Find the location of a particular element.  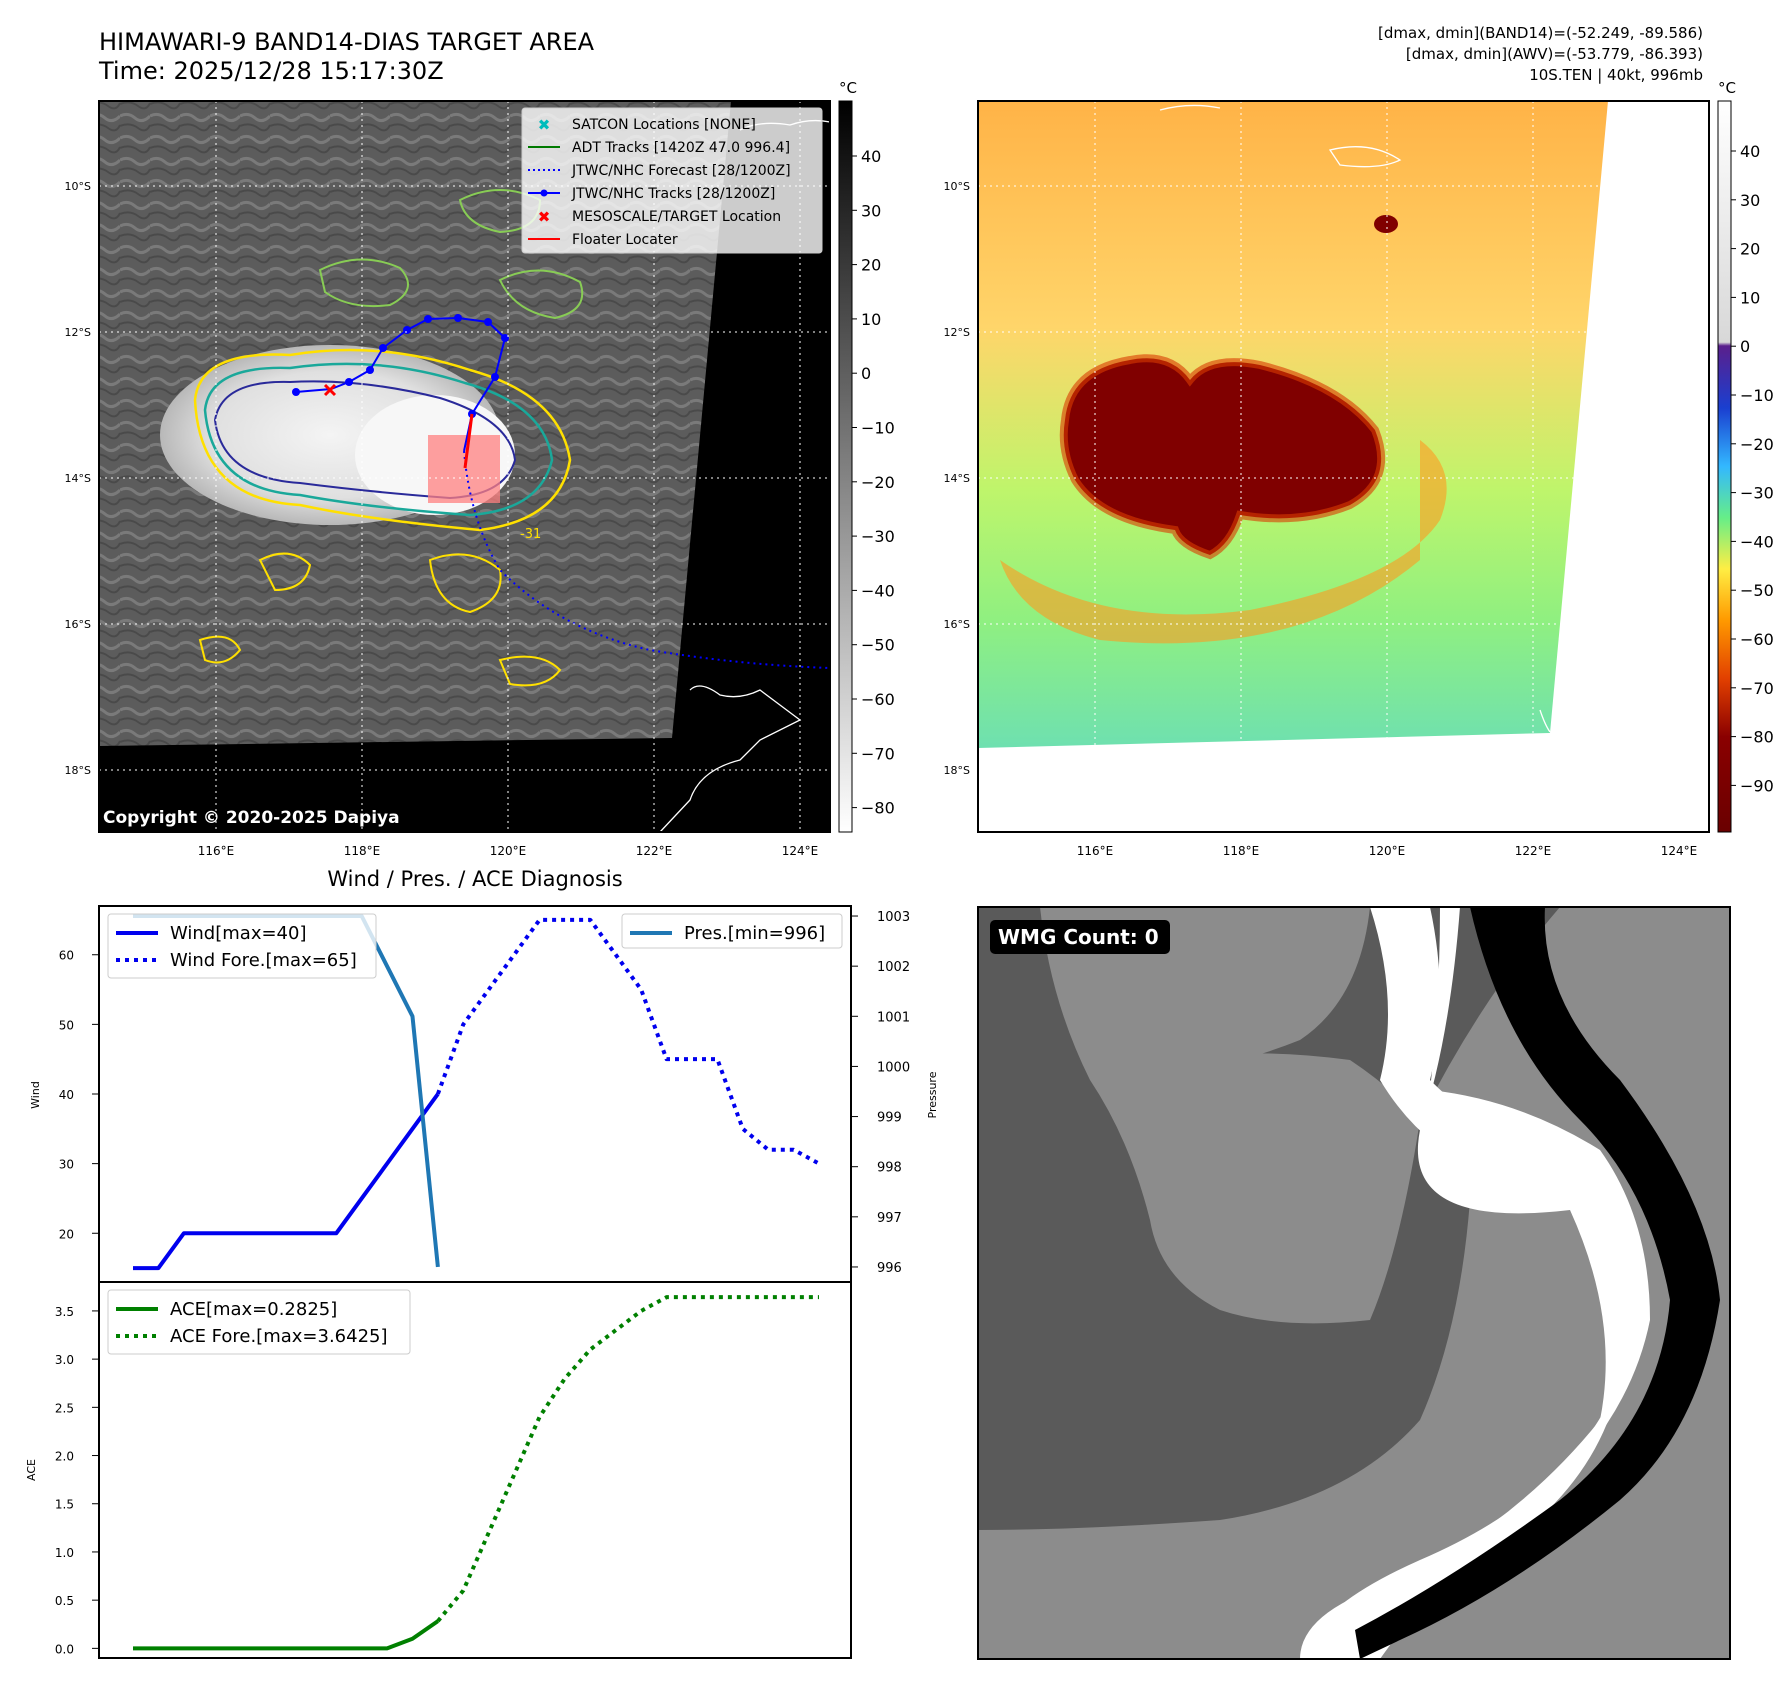

contour-navy is located at coordinates (365, 440).